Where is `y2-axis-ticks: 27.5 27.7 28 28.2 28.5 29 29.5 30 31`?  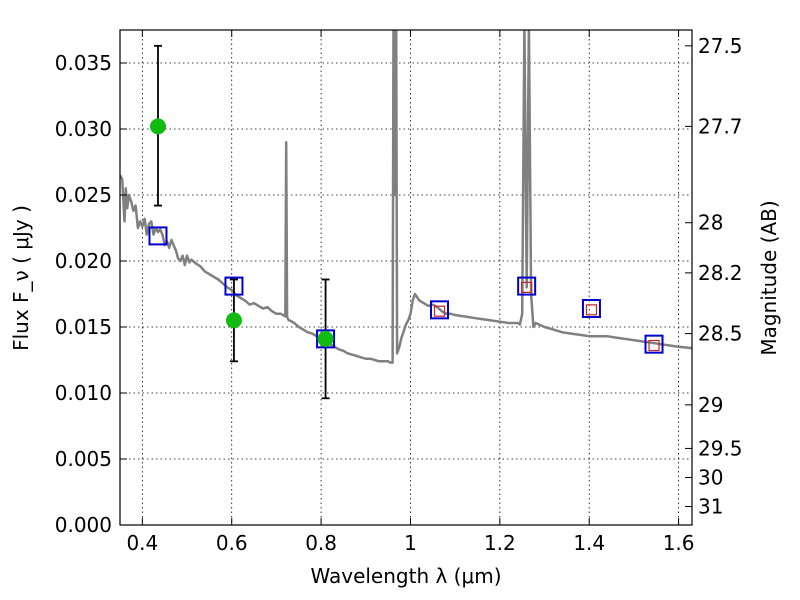 y2-axis-ticks: 27.5 27.7 28 28.2 28.5 29 29.5 30 31 is located at coordinates (714, 276).